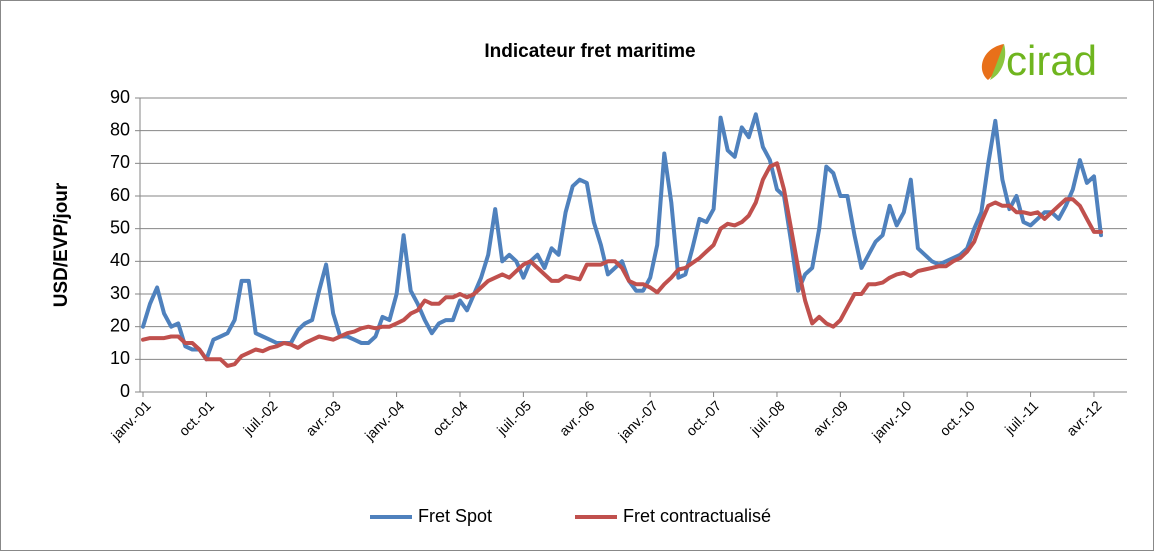  What do you see at coordinates (120, 227) in the screenshot?
I see `y-tick-label: 50` at bounding box center [120, 227].